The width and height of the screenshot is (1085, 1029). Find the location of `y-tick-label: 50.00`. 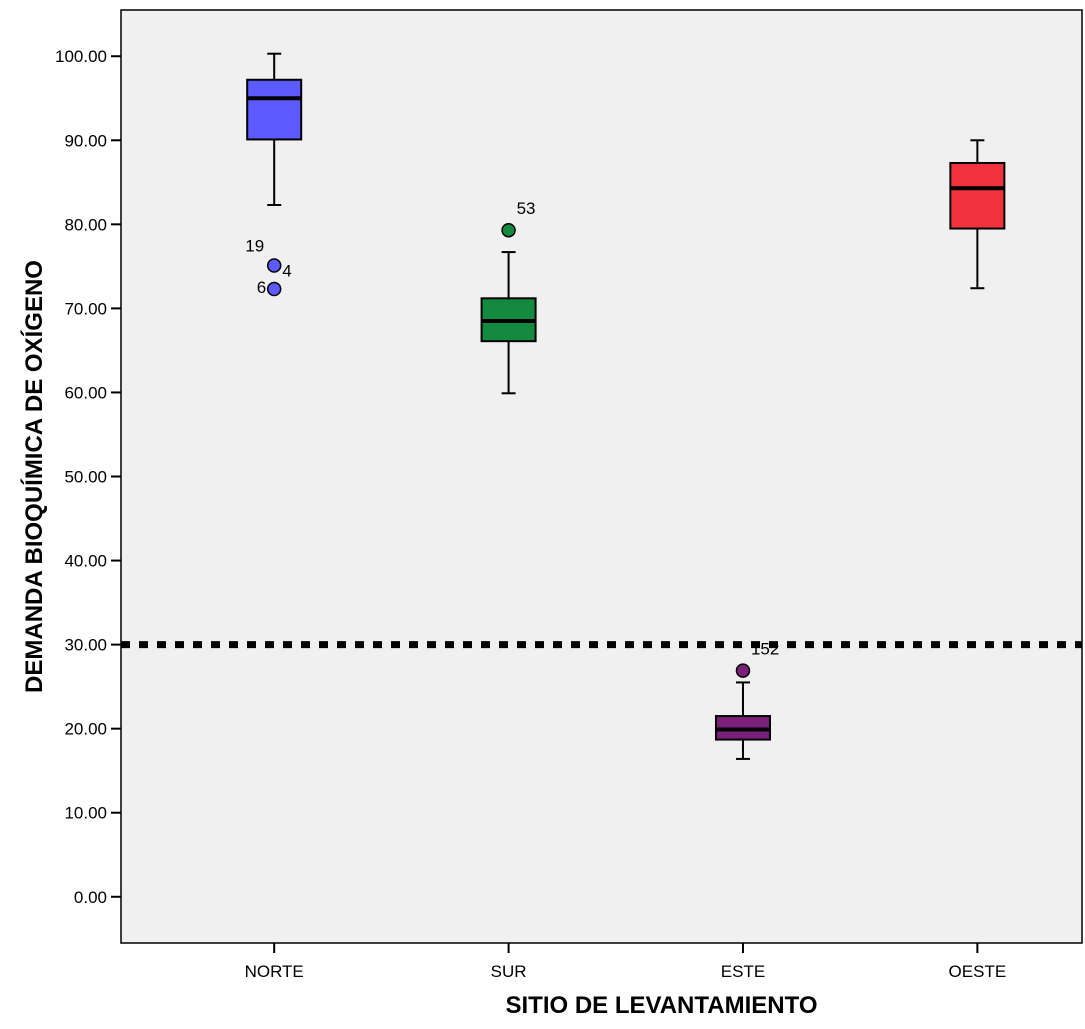

y-tick-label: 50.00 is located at coordinates (85, 477).